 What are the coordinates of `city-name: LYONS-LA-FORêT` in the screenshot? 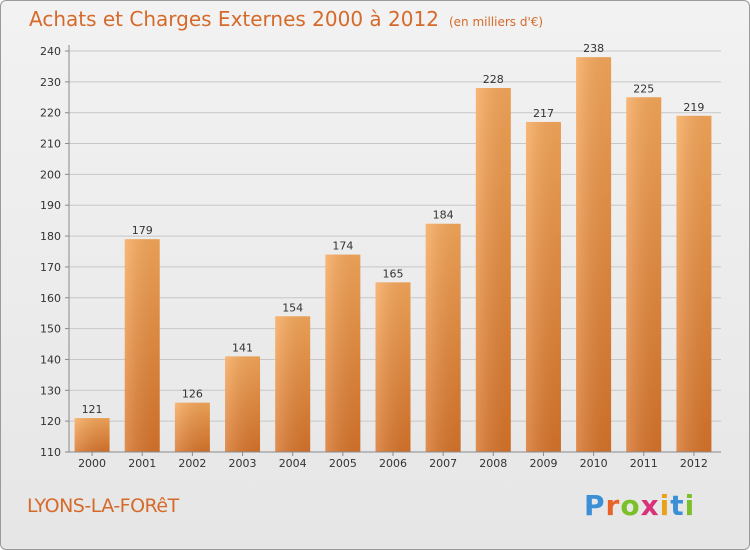 It's located at (103, 506).